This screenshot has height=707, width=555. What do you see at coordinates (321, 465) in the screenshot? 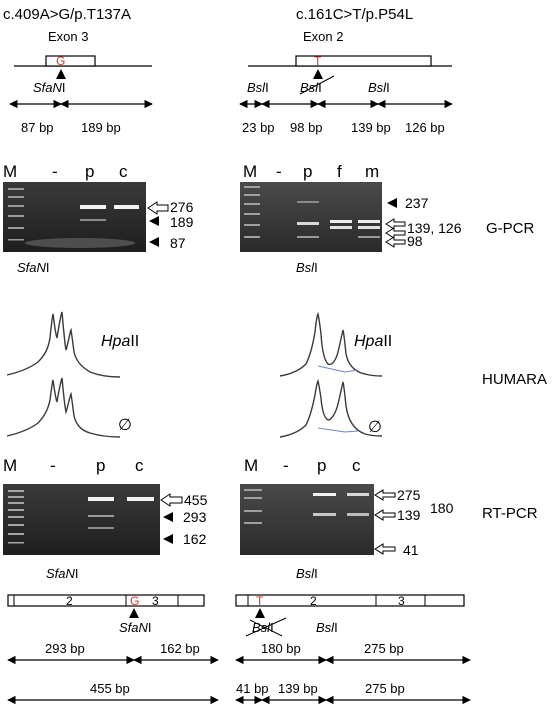
I see `right-rtpcr-lane-p: p` at bounding box center [321, 465].